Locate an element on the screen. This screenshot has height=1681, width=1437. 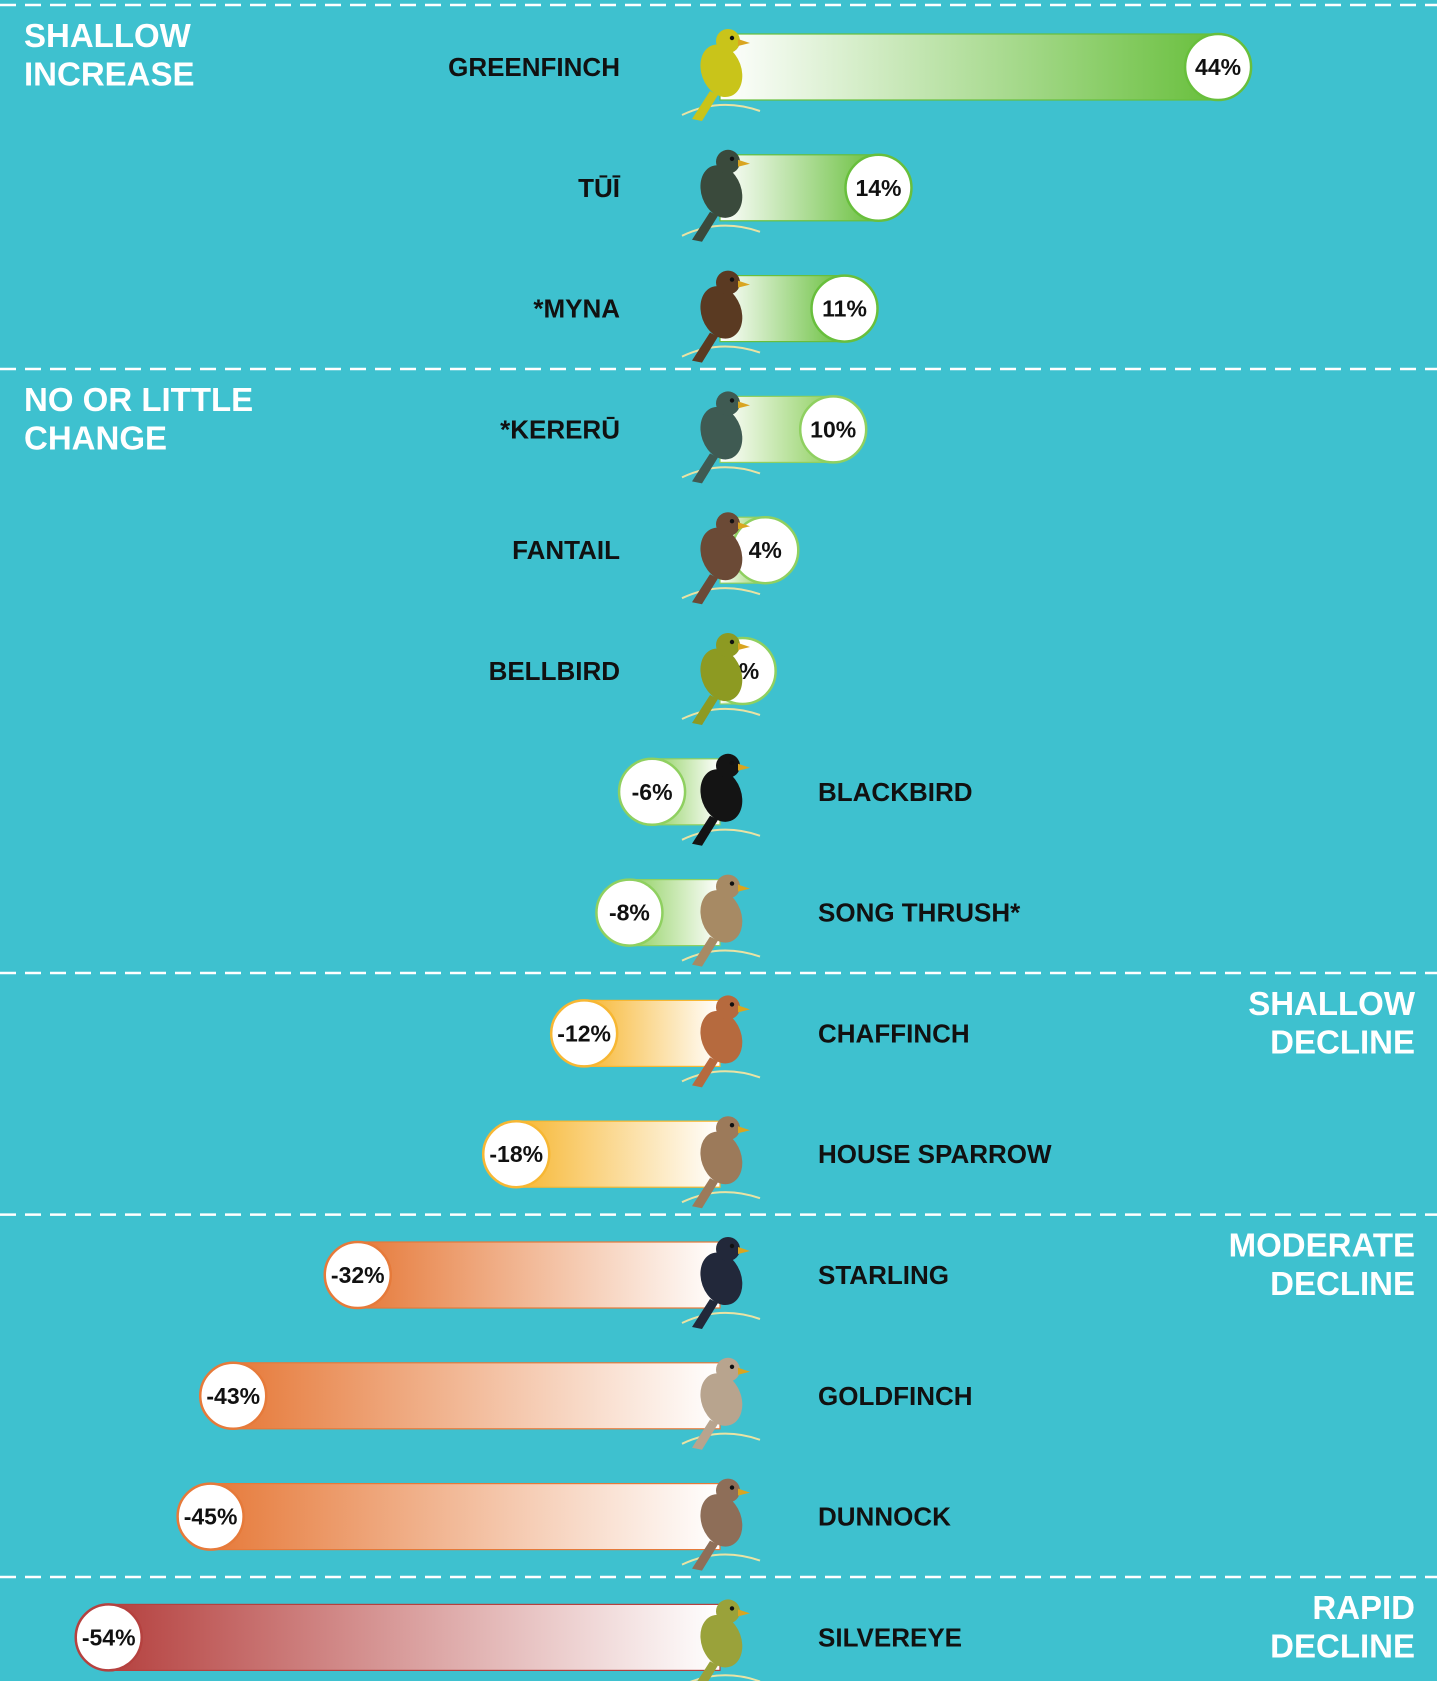
silvereye-icon is located at coordinates (725, 1640).